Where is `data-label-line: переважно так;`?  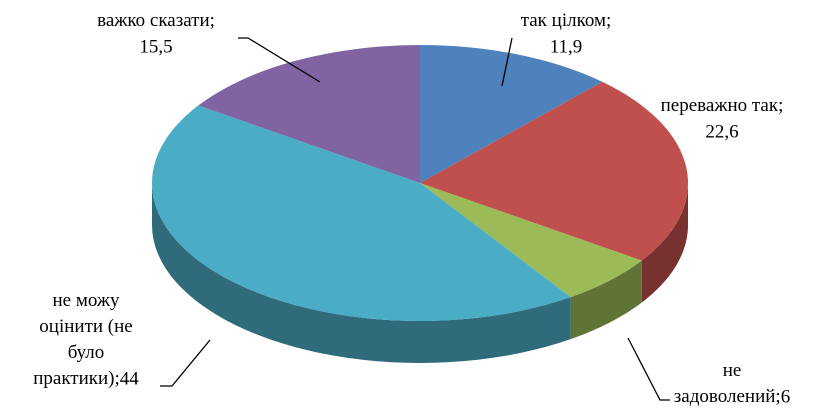 data-label-line: переважно так; is located at coordinates (722, 105).